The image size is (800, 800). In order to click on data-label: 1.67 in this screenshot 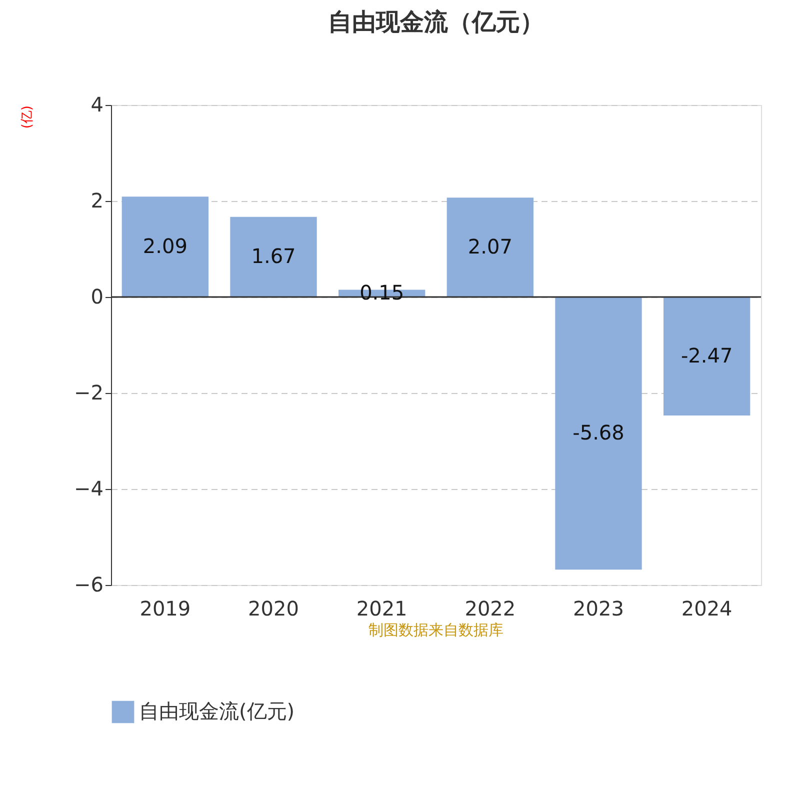, I will do `click(273, 256)`.